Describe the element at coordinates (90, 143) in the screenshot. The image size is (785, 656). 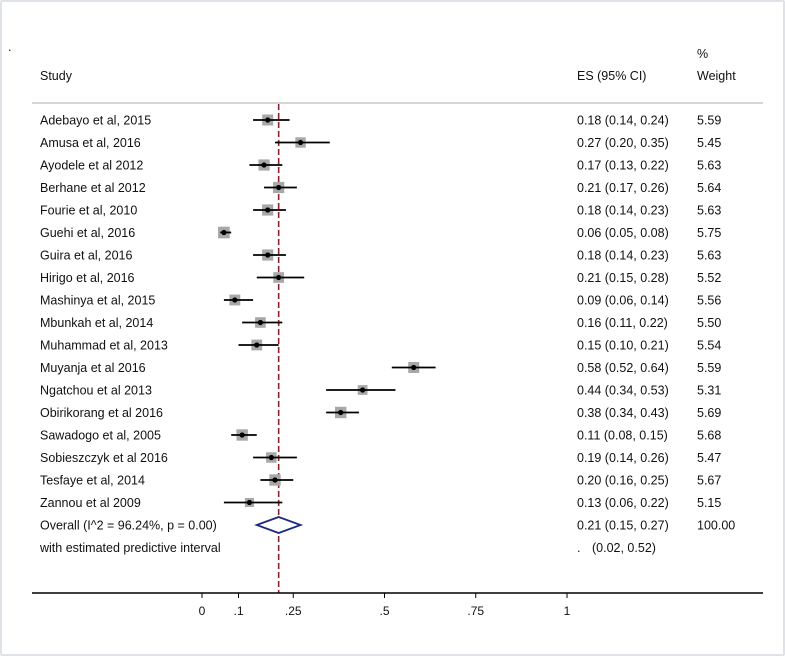
I see `study-label: Amusa et al, 2016` at that location.